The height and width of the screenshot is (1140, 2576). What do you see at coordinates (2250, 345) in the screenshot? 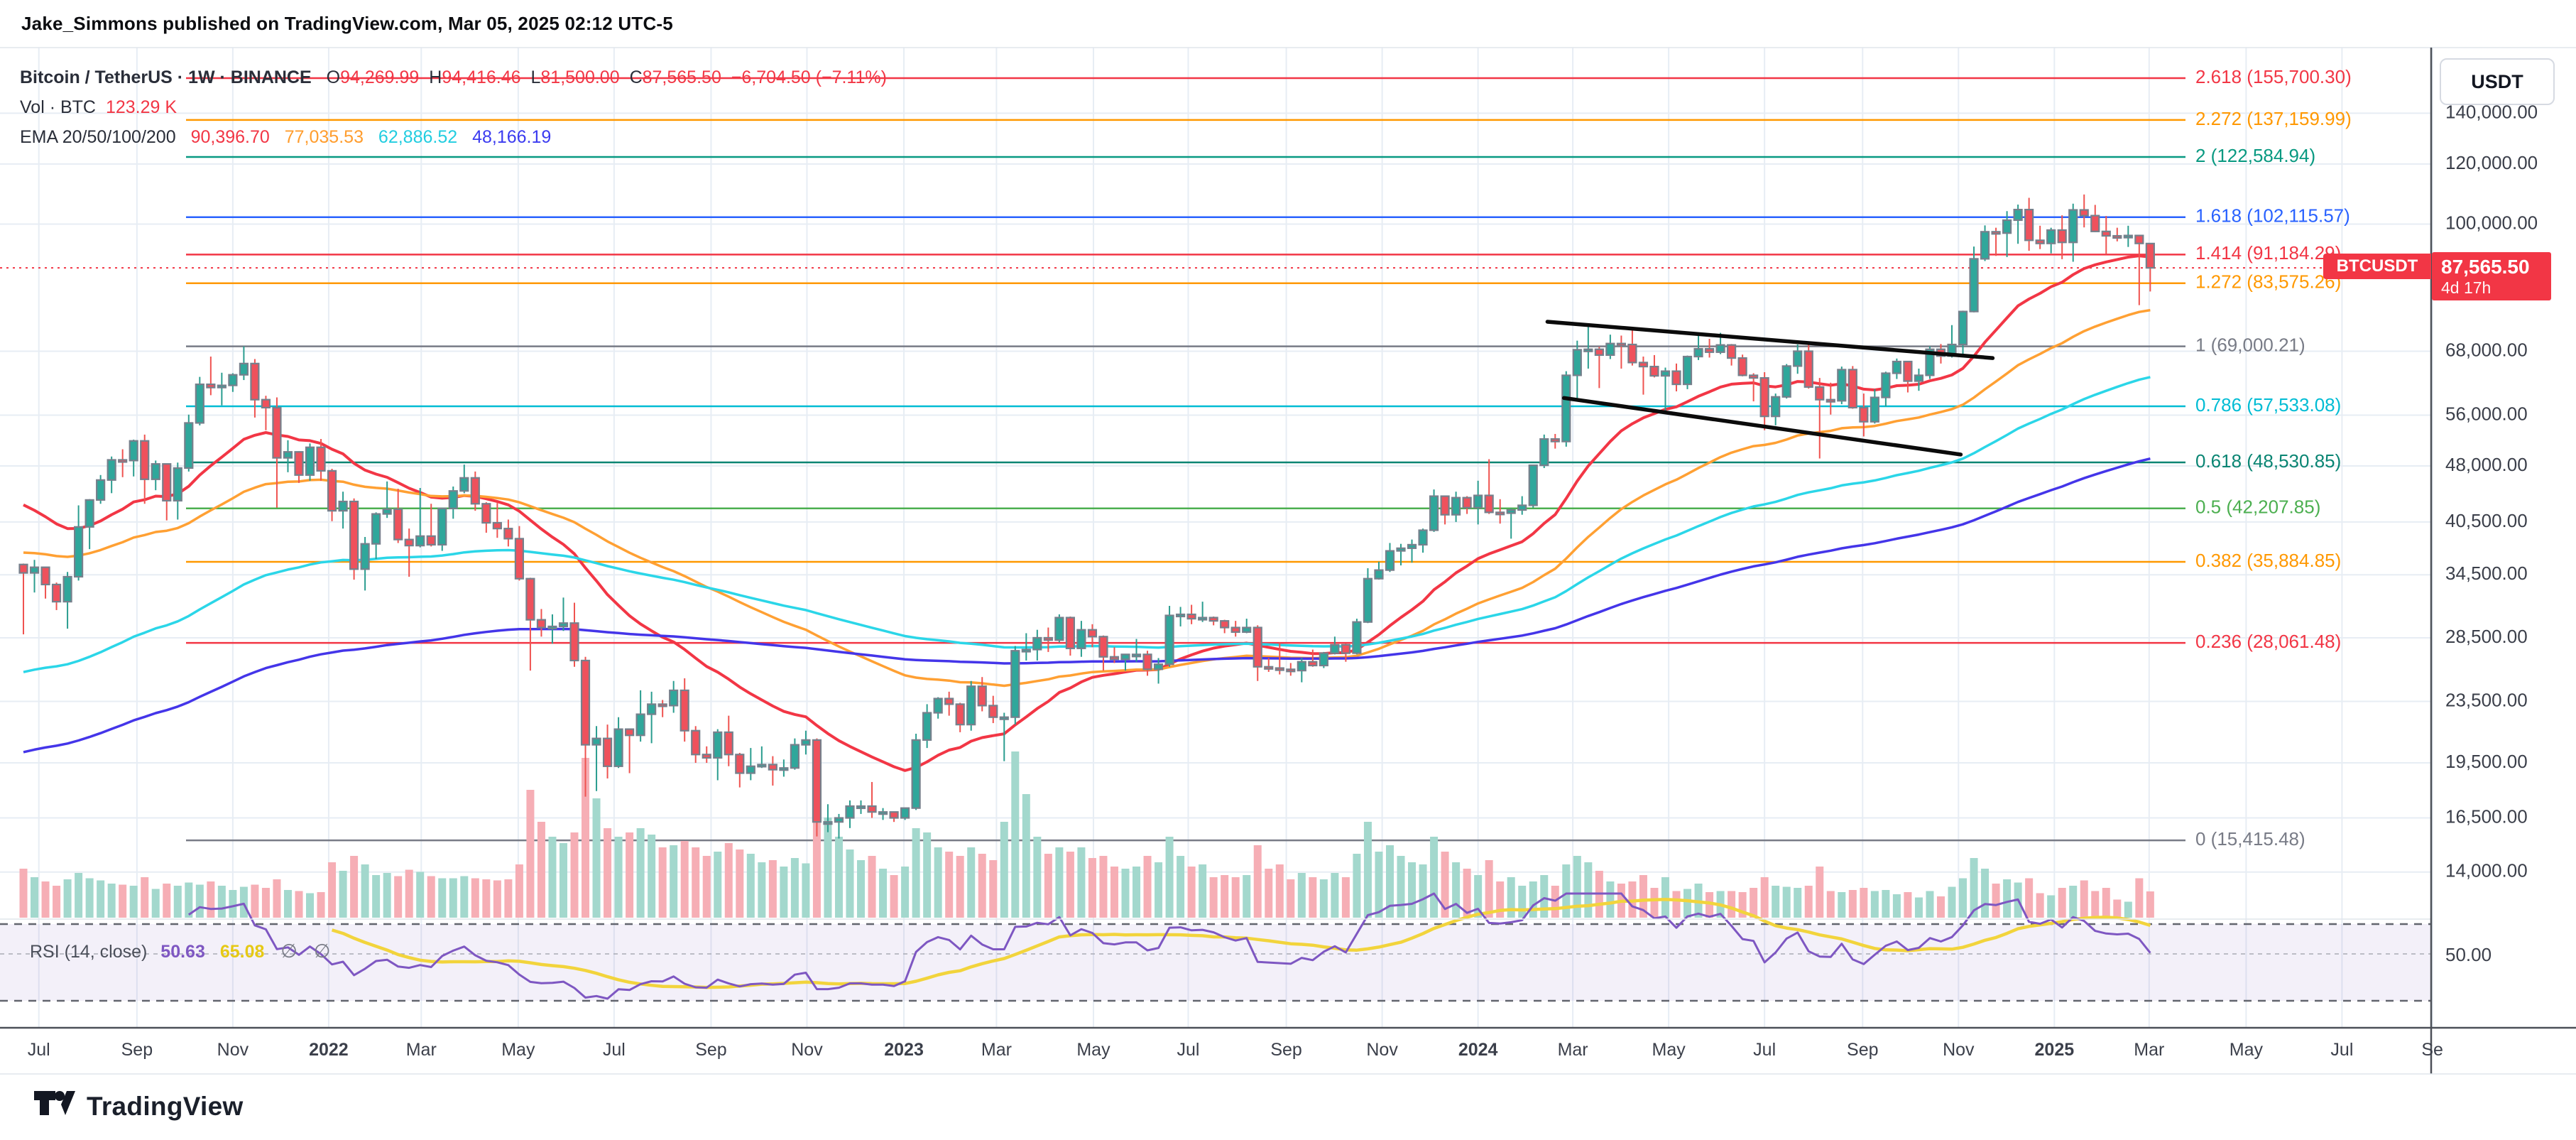
I see `fib-level-label: 1 (69,000.21)` at bounding box center [2250, 345].